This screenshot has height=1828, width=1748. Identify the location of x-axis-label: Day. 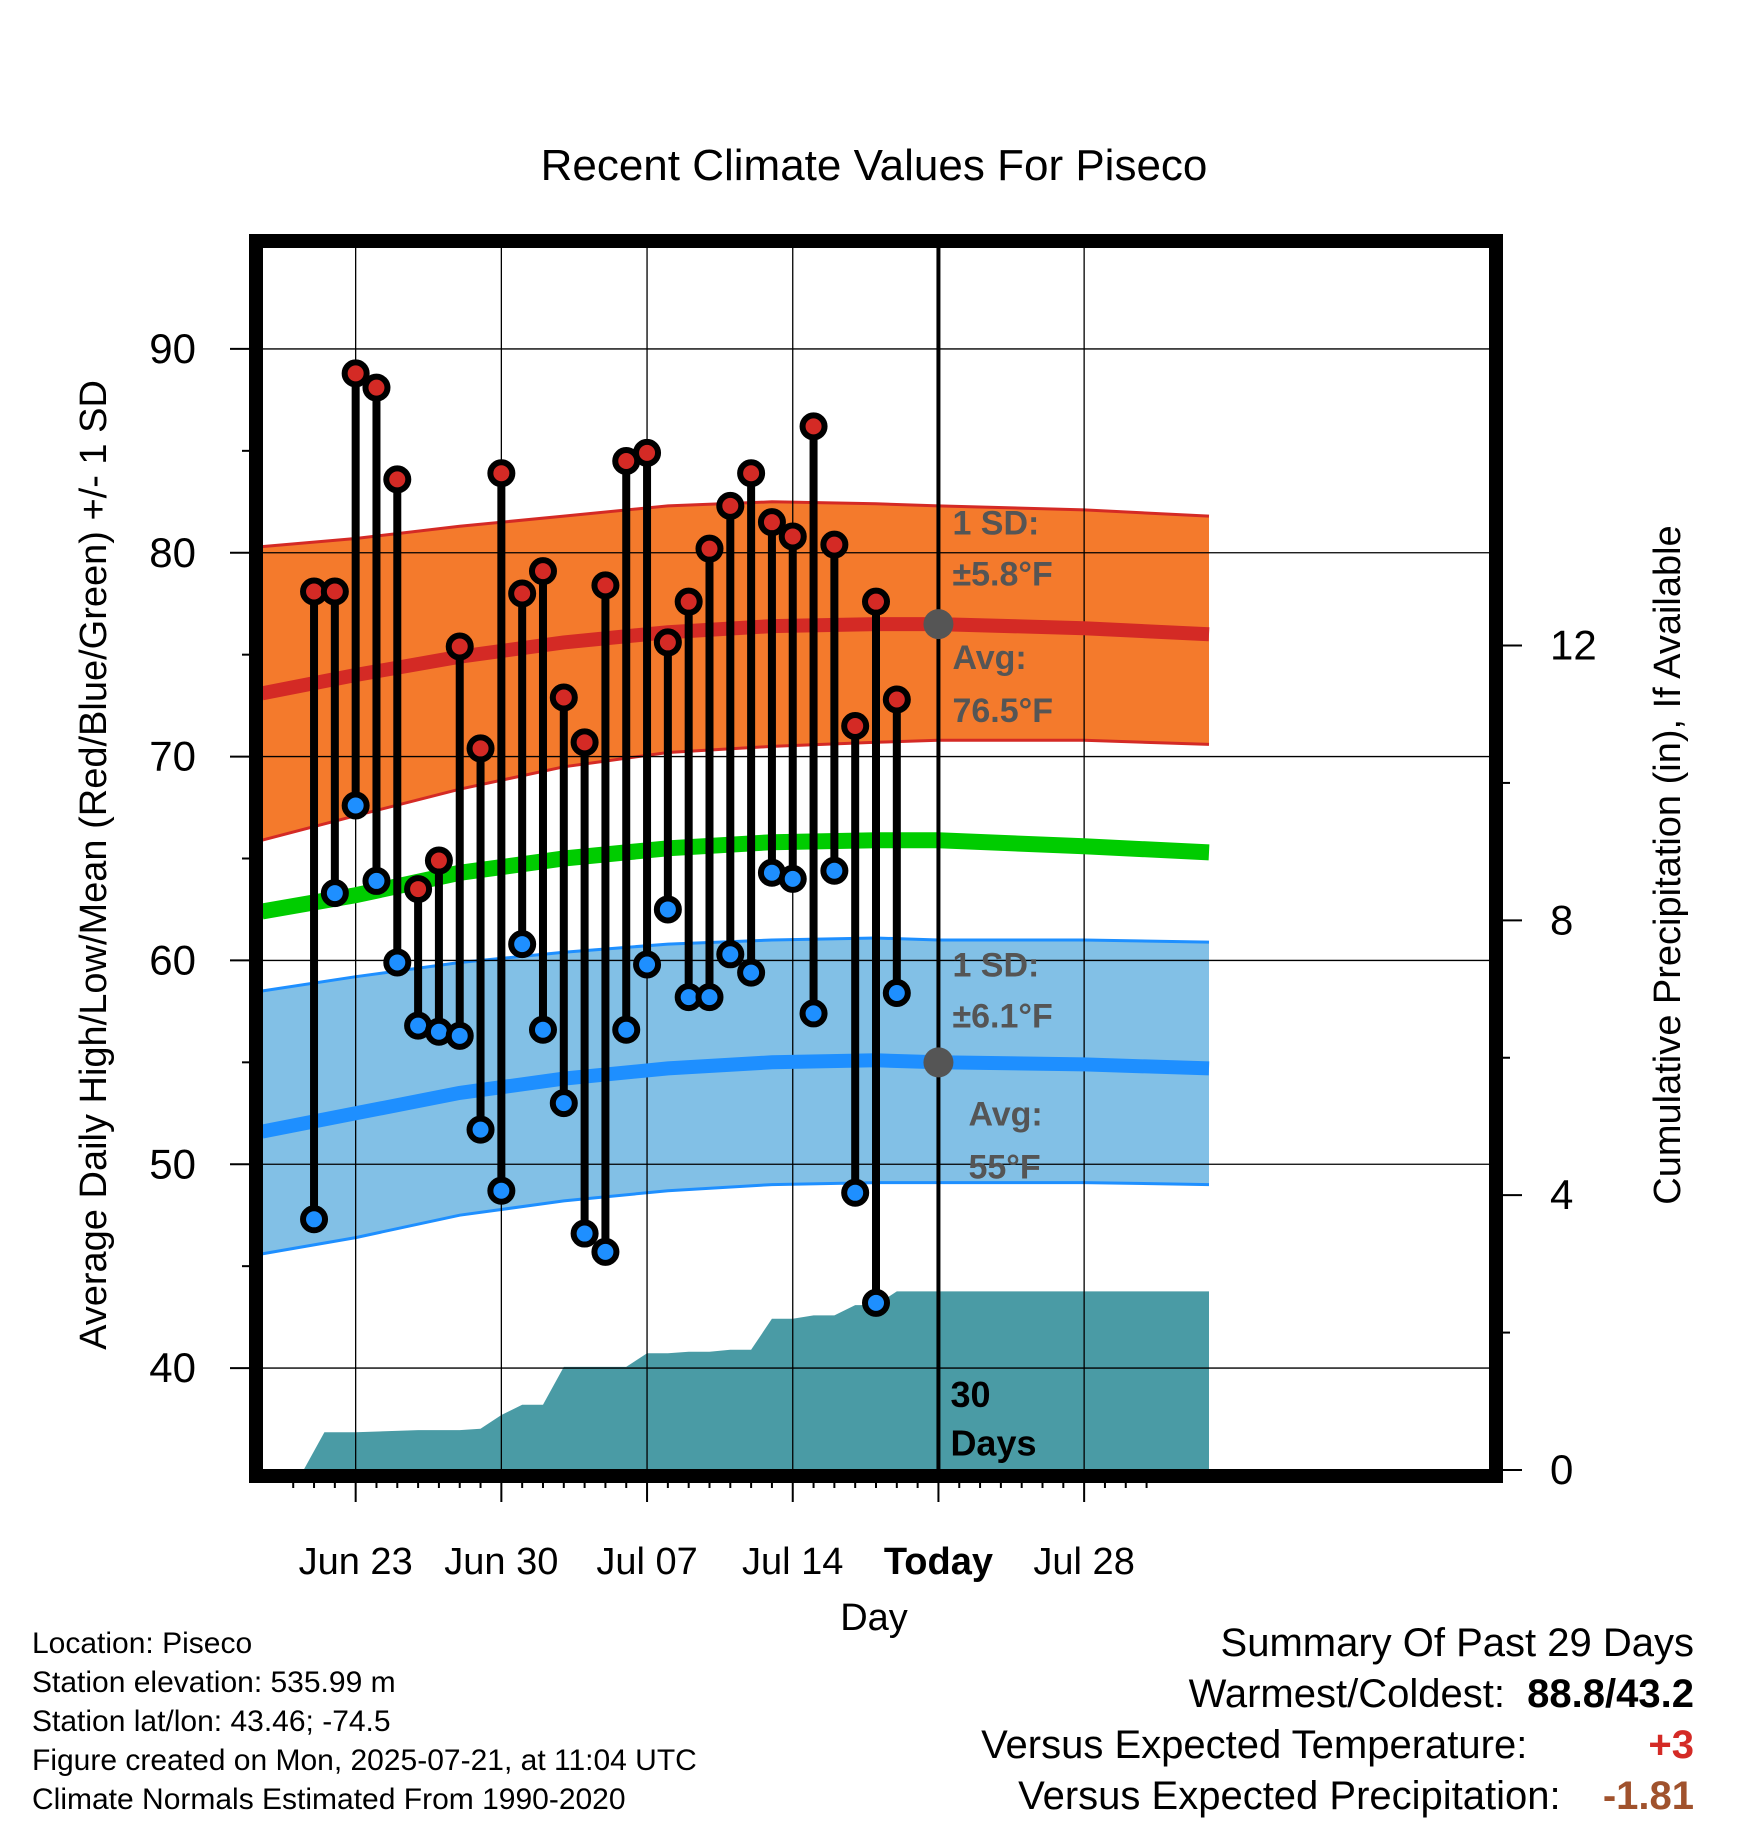
(874, 1618).